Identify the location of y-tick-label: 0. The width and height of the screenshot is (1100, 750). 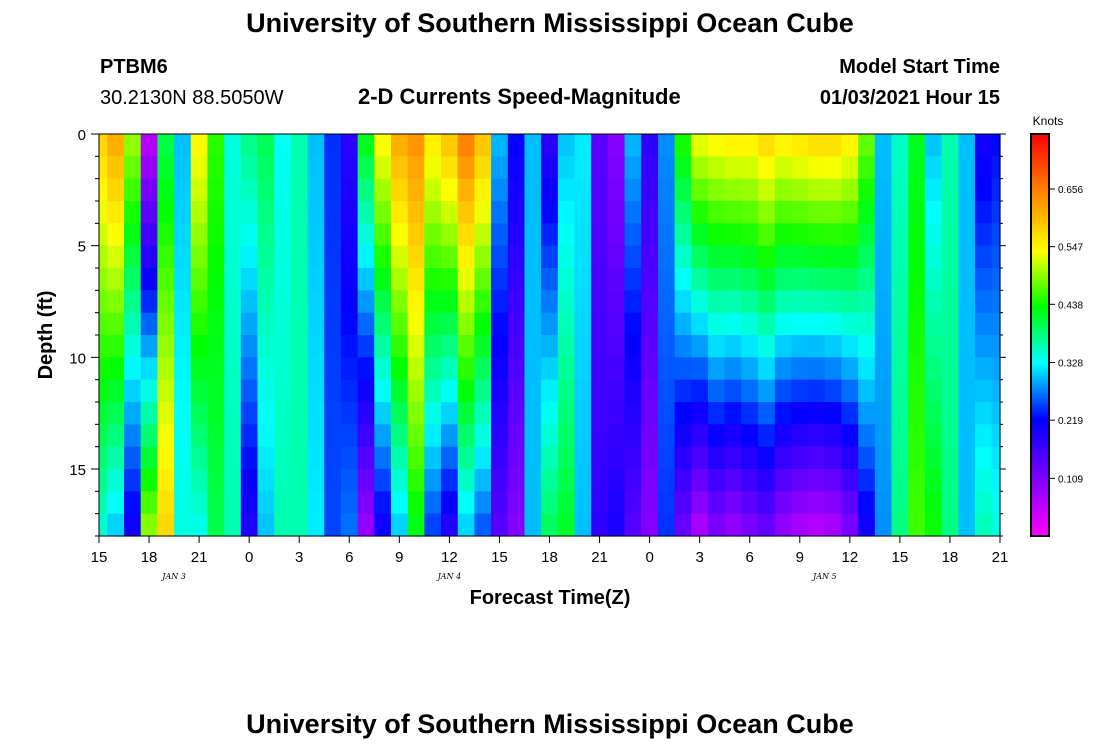
(82, 135).